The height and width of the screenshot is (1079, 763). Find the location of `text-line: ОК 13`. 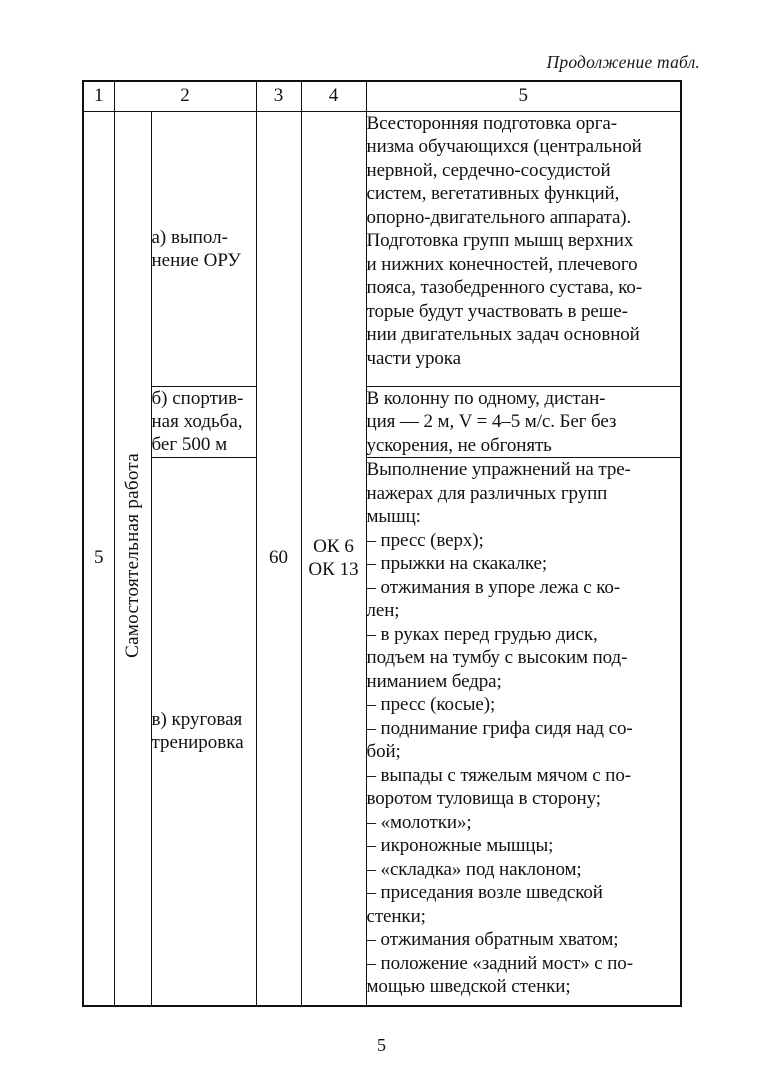

text-line: ОК 13 is located at coordinates (333, 569).